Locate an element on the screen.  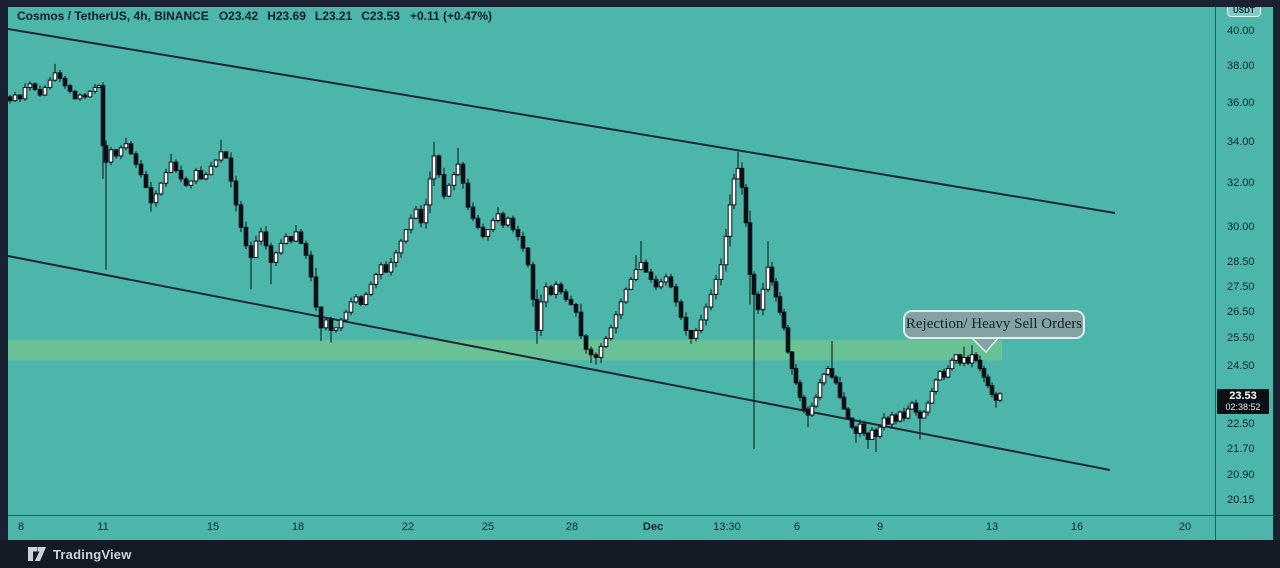
time-tick-label: 25 is located at coordinates (488, 527).